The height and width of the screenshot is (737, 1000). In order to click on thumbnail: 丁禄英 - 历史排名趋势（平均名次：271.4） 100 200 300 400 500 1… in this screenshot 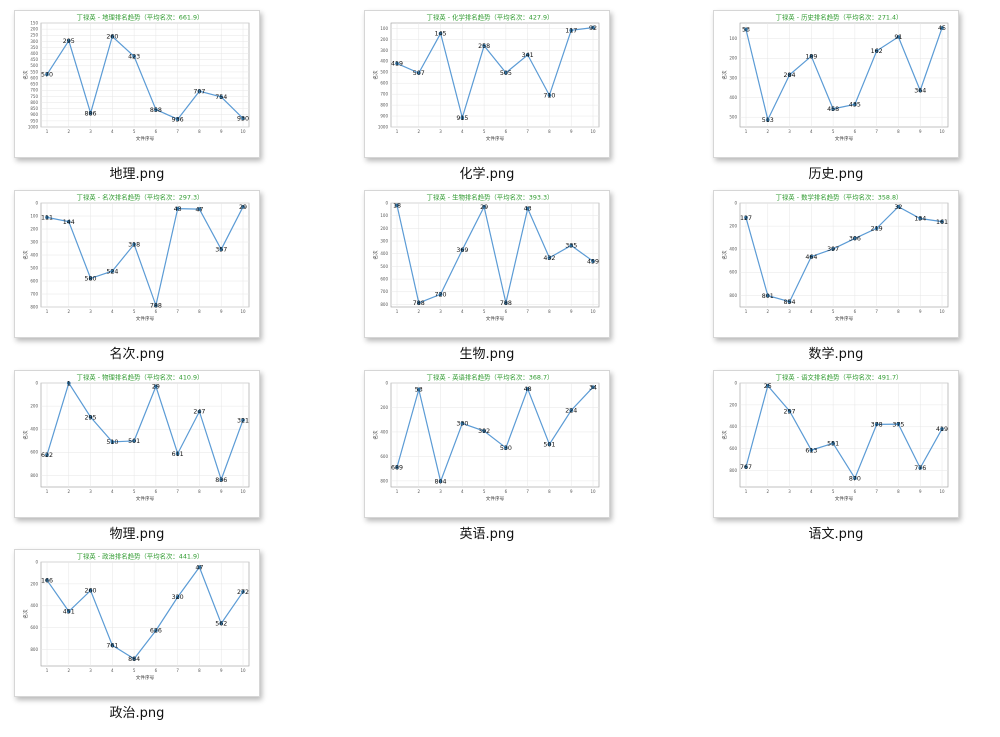, I will do `click(836, 84)`.